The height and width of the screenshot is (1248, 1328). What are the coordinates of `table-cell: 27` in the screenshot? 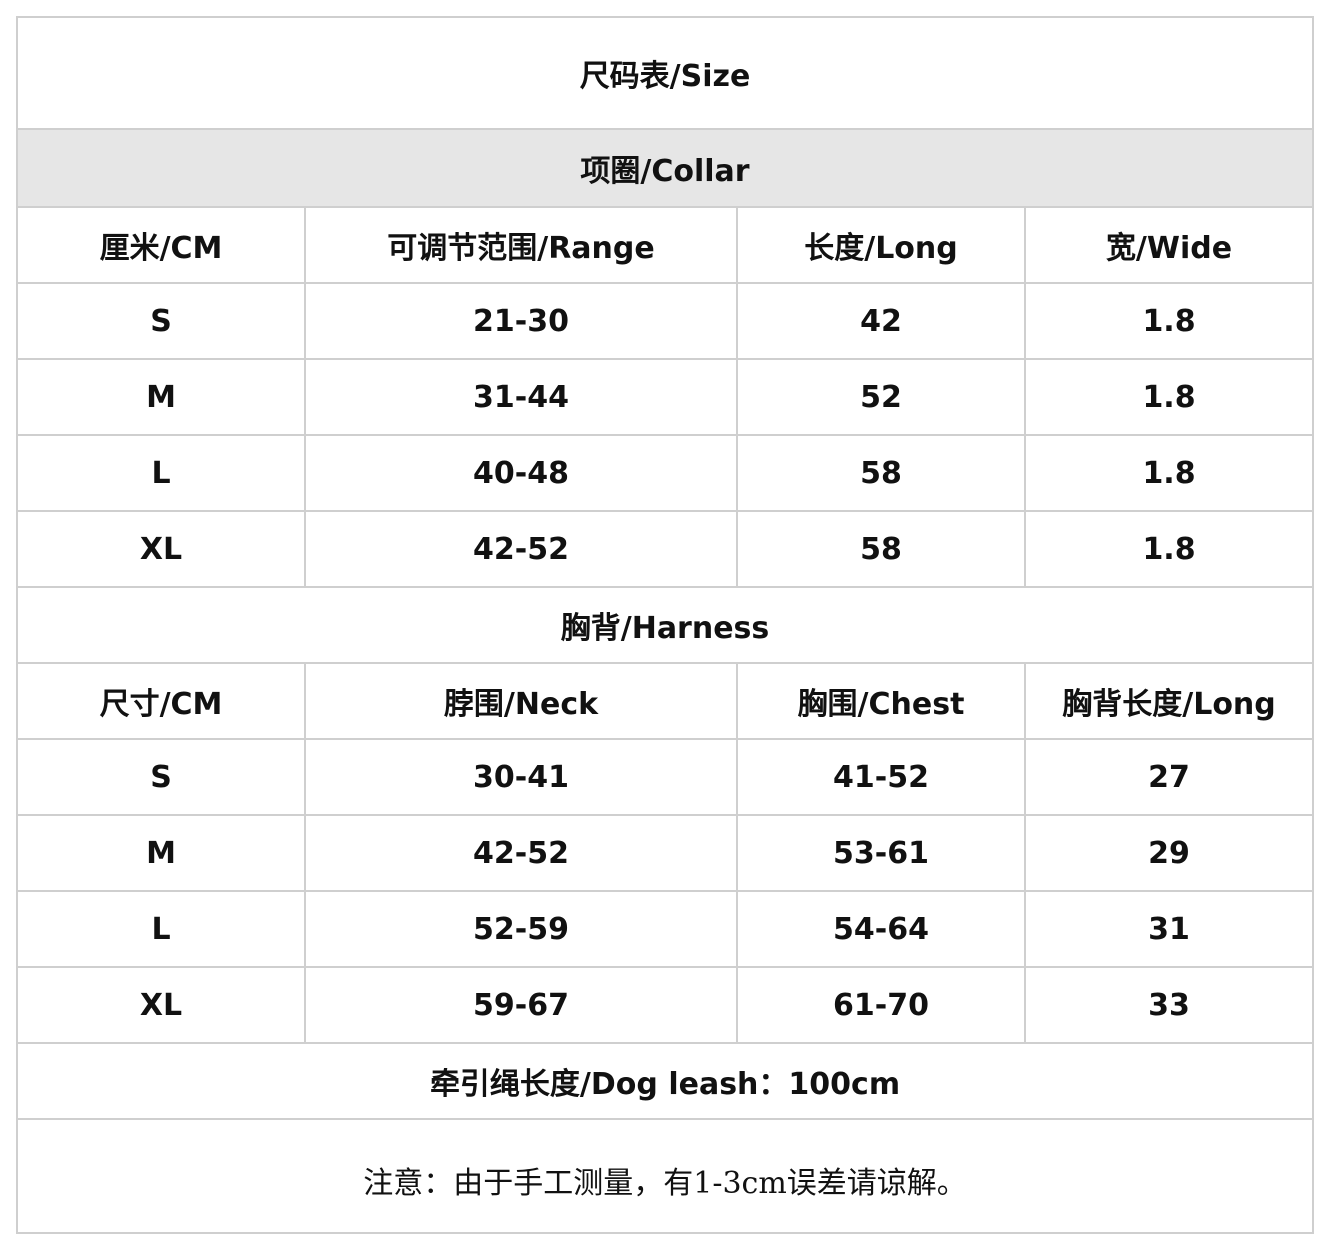 It's located at (1169, 777).